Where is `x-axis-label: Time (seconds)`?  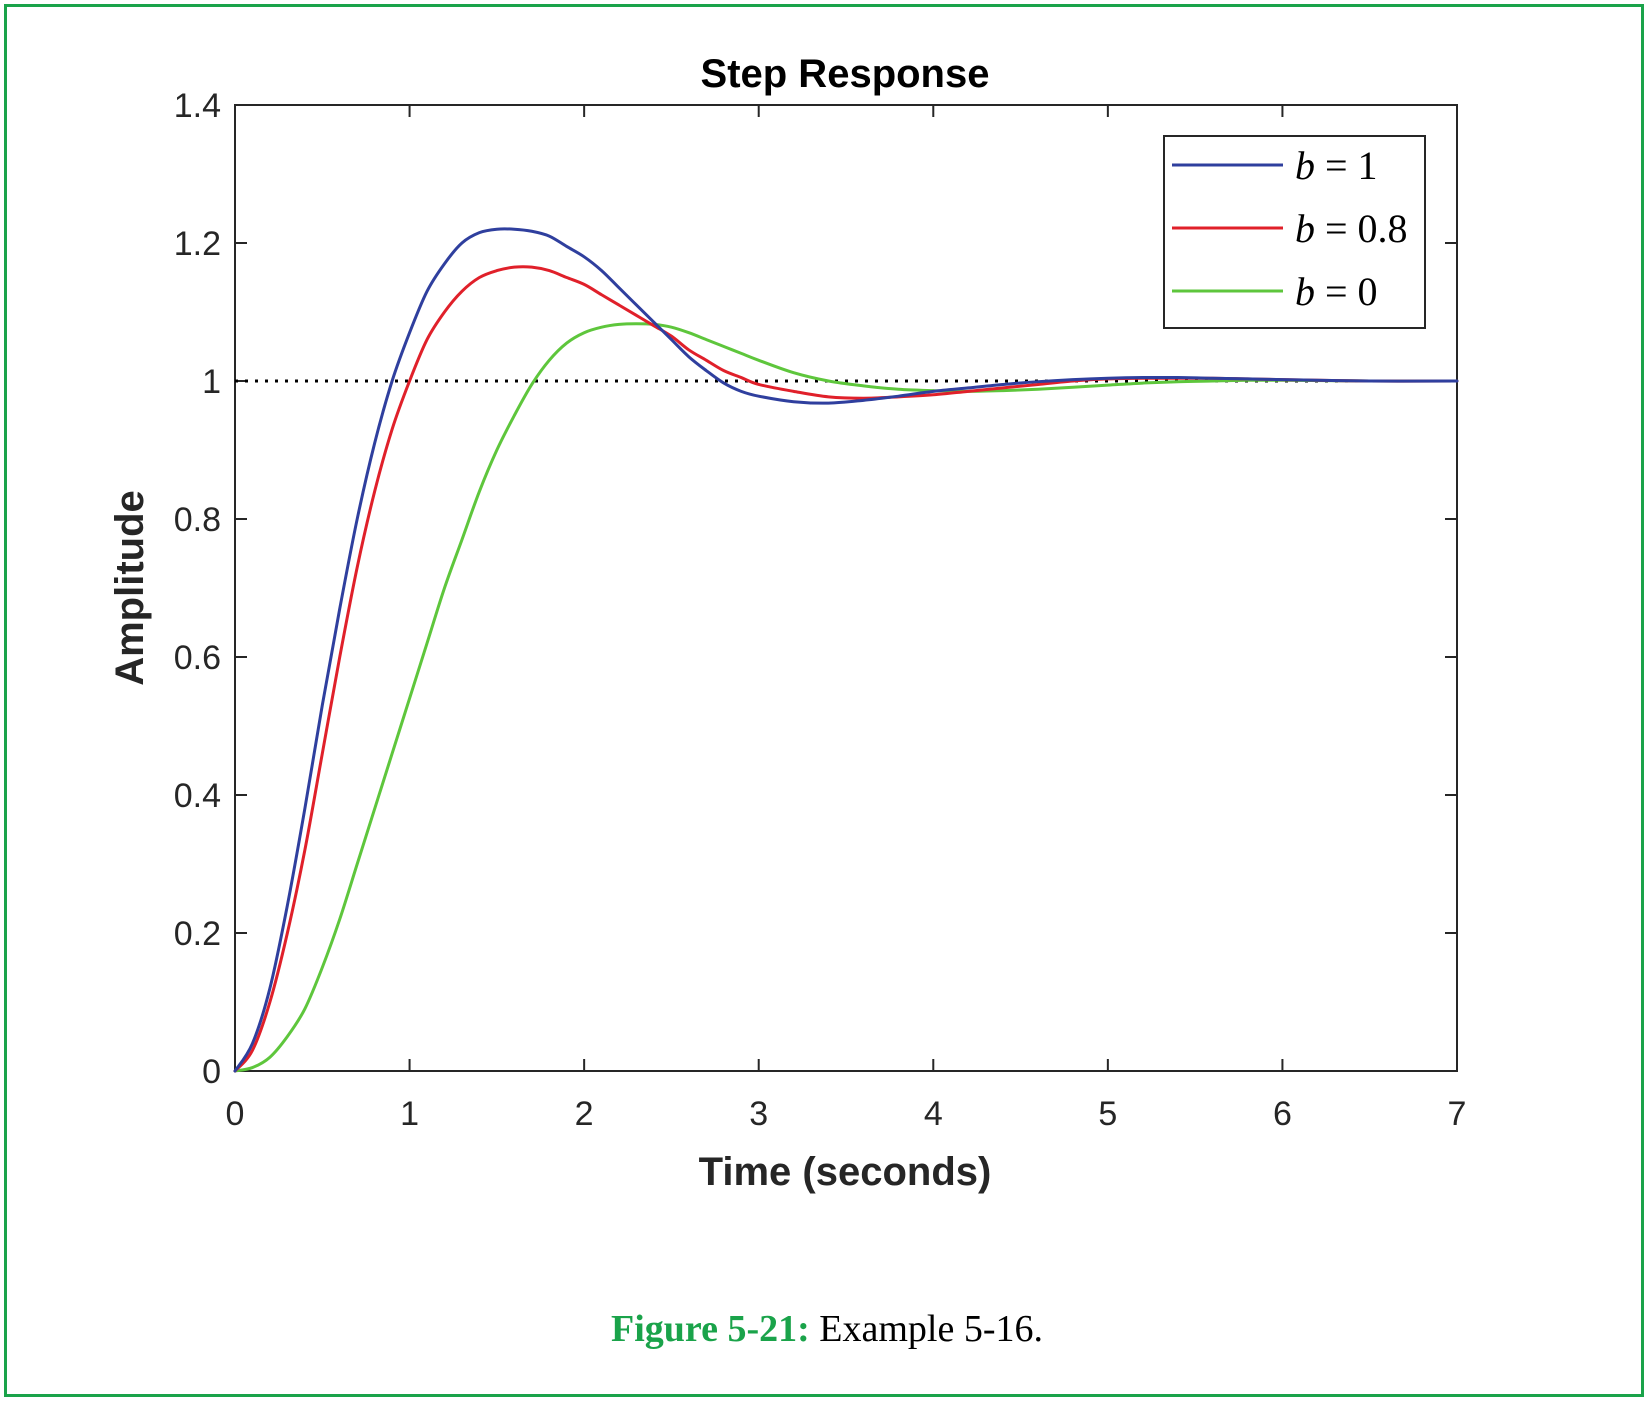 x-axis-label: Time (seconds) is located at coordinates (845, 1172).